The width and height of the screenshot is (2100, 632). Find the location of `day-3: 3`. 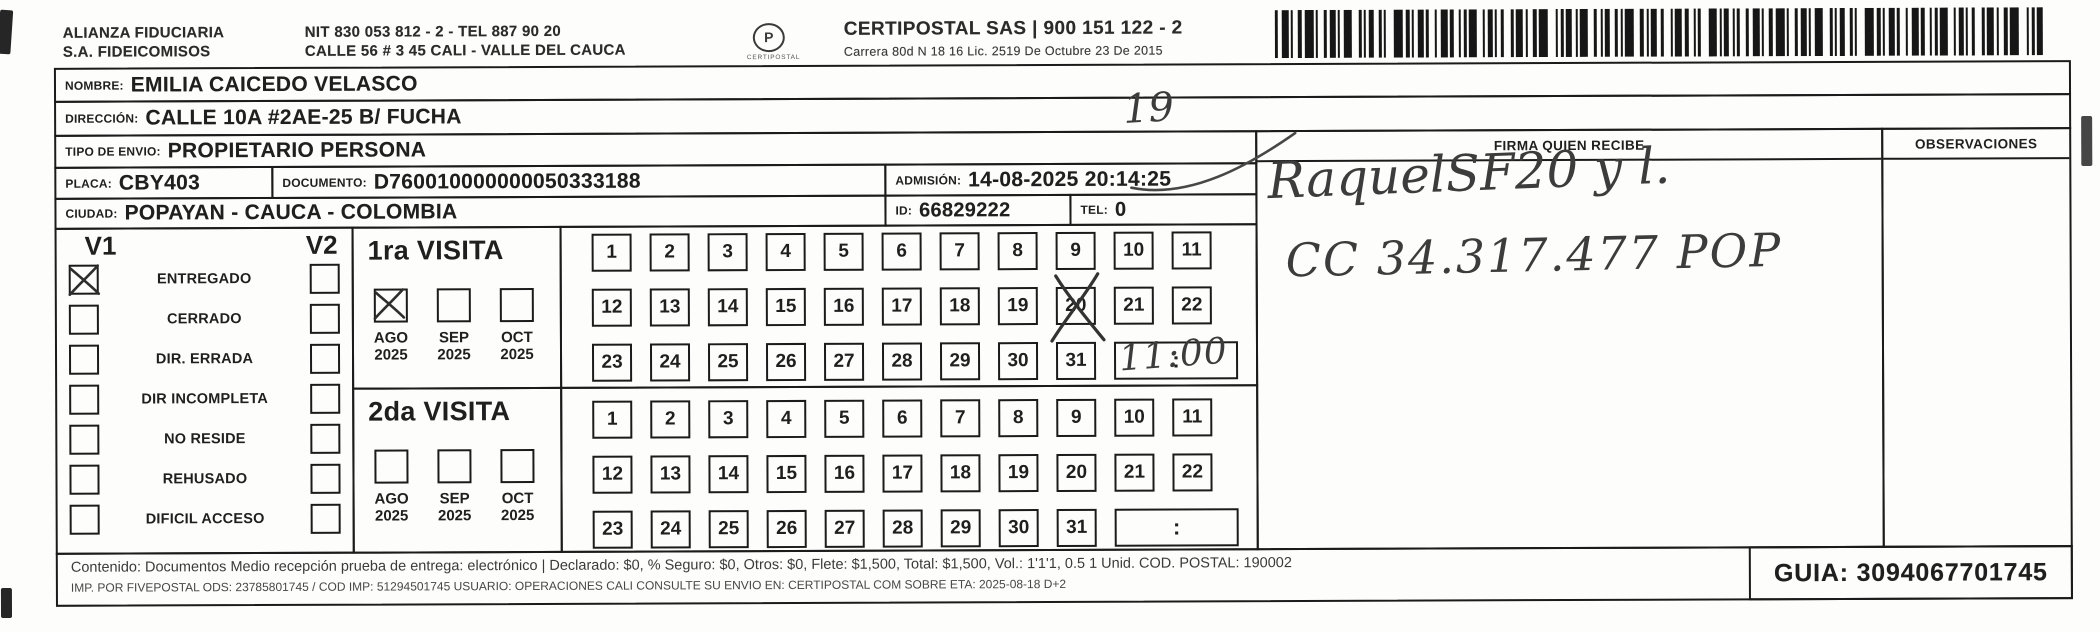

day-3: 3 is located at coordinates (728, 419).